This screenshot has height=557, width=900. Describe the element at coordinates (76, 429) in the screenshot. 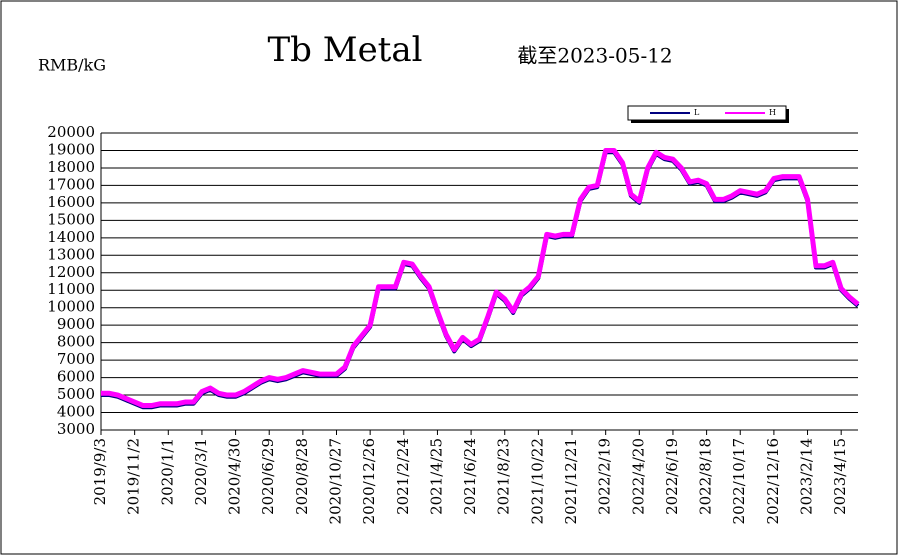

I see `y-tick-label: 3000` at that location.